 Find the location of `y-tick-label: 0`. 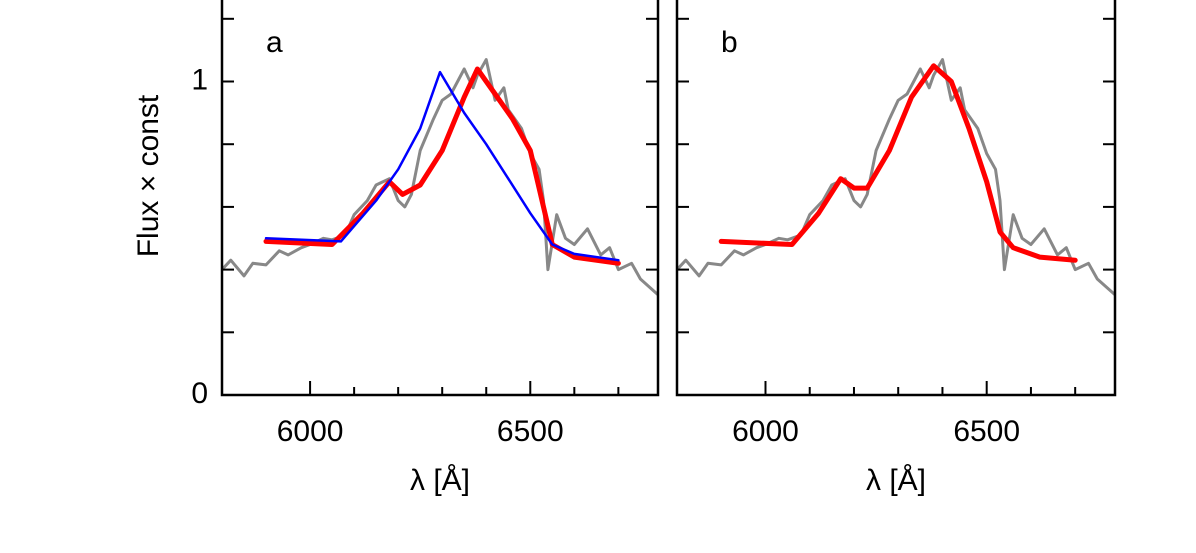

y-tick-label: 0 is located at coordinates (199, 393).